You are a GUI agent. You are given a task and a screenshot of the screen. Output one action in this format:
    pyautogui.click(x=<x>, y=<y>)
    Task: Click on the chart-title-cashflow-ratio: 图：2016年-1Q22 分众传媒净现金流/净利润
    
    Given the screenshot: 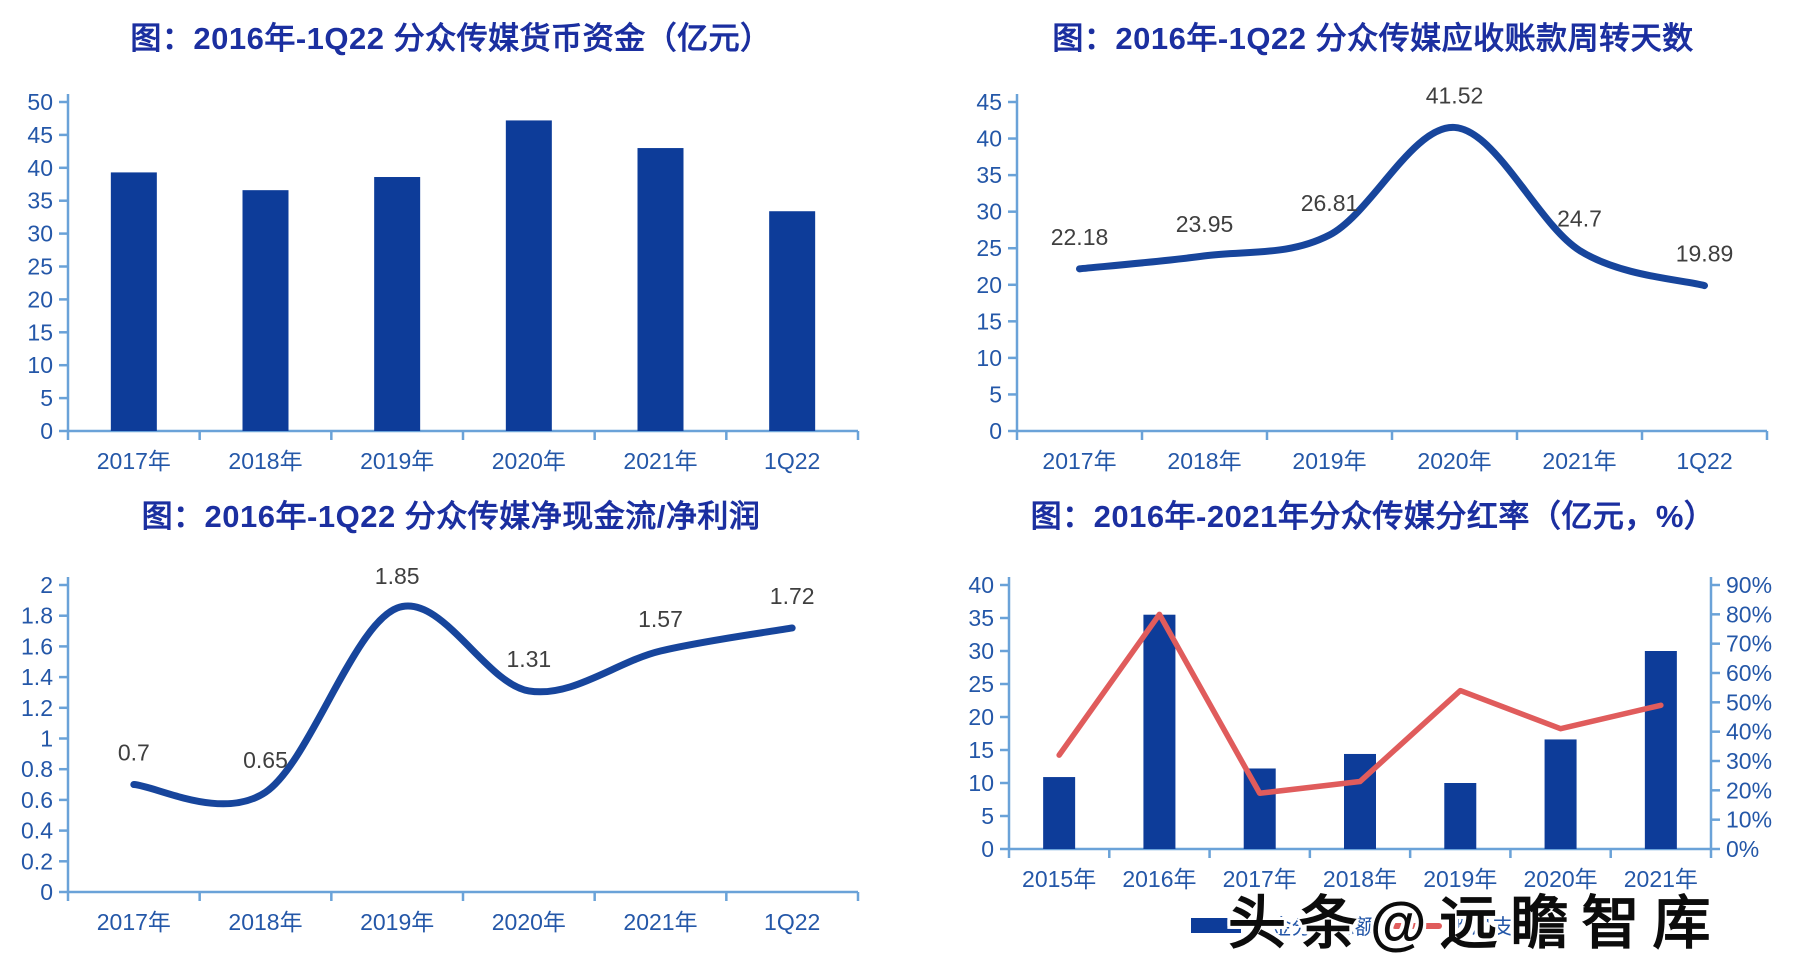 What is the action you would take?
    pyautogui.click(x=451, y=516)
    